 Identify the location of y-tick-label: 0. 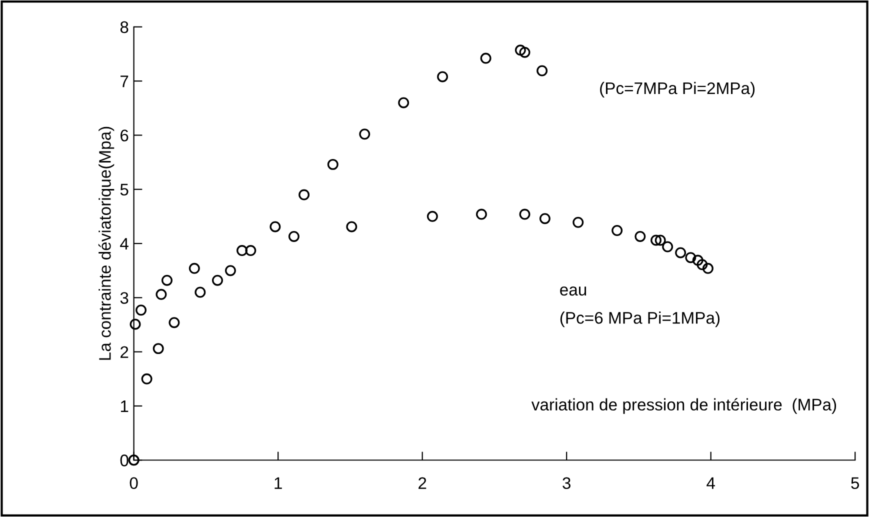
(124, 460).